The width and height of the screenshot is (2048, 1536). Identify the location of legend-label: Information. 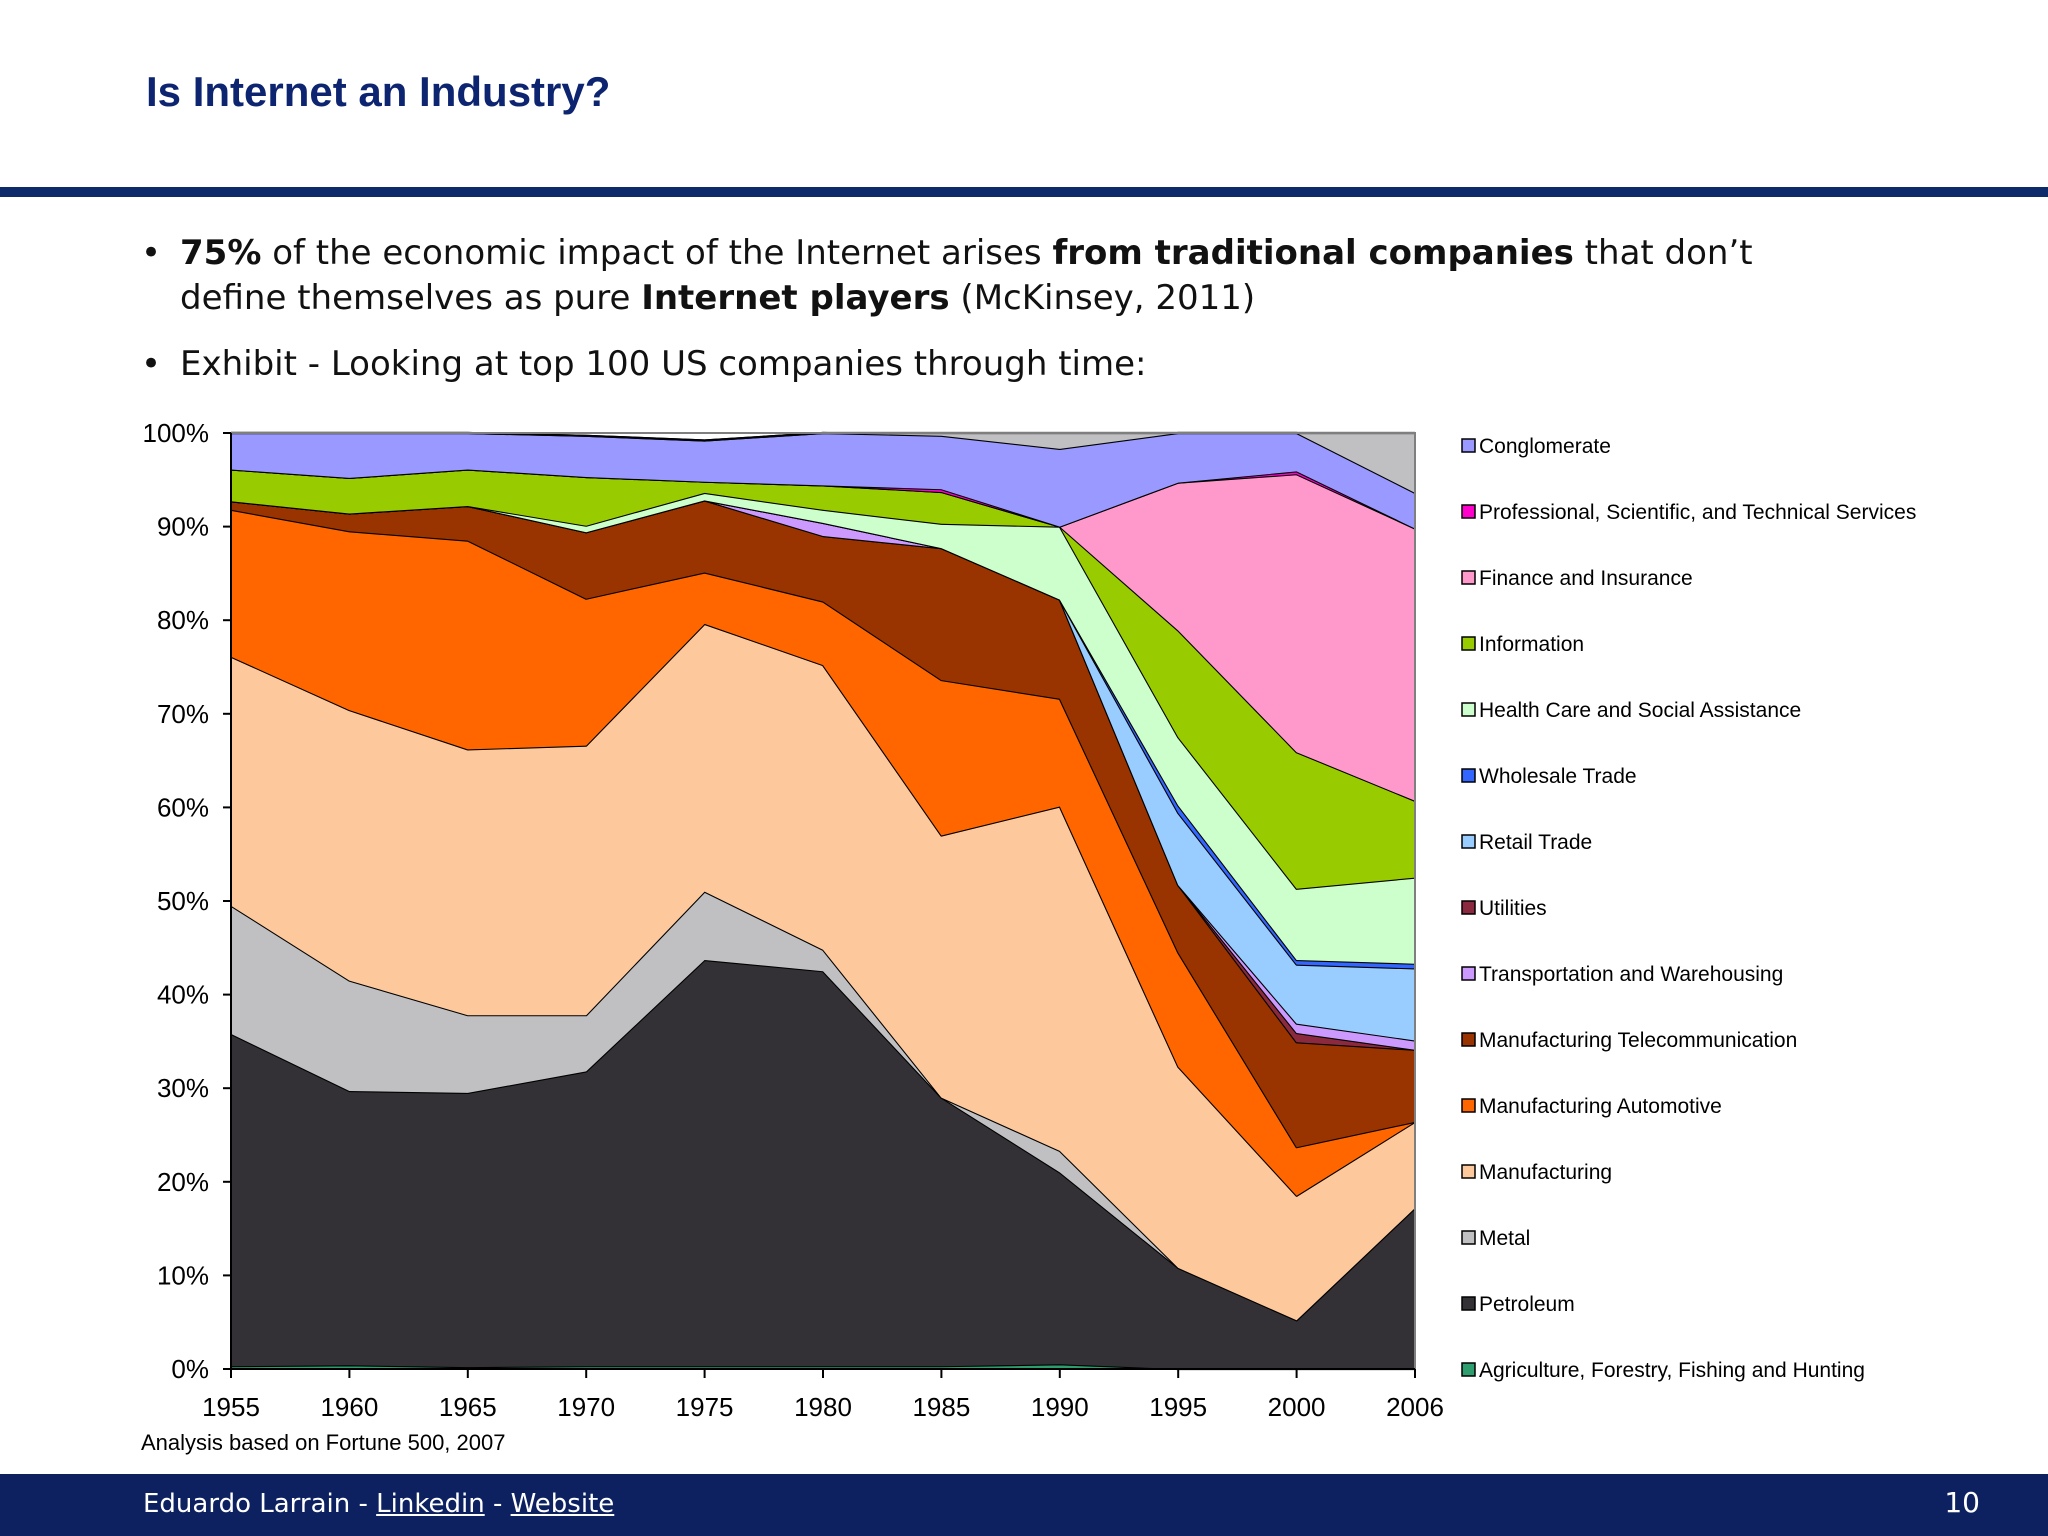
(1531, 644).